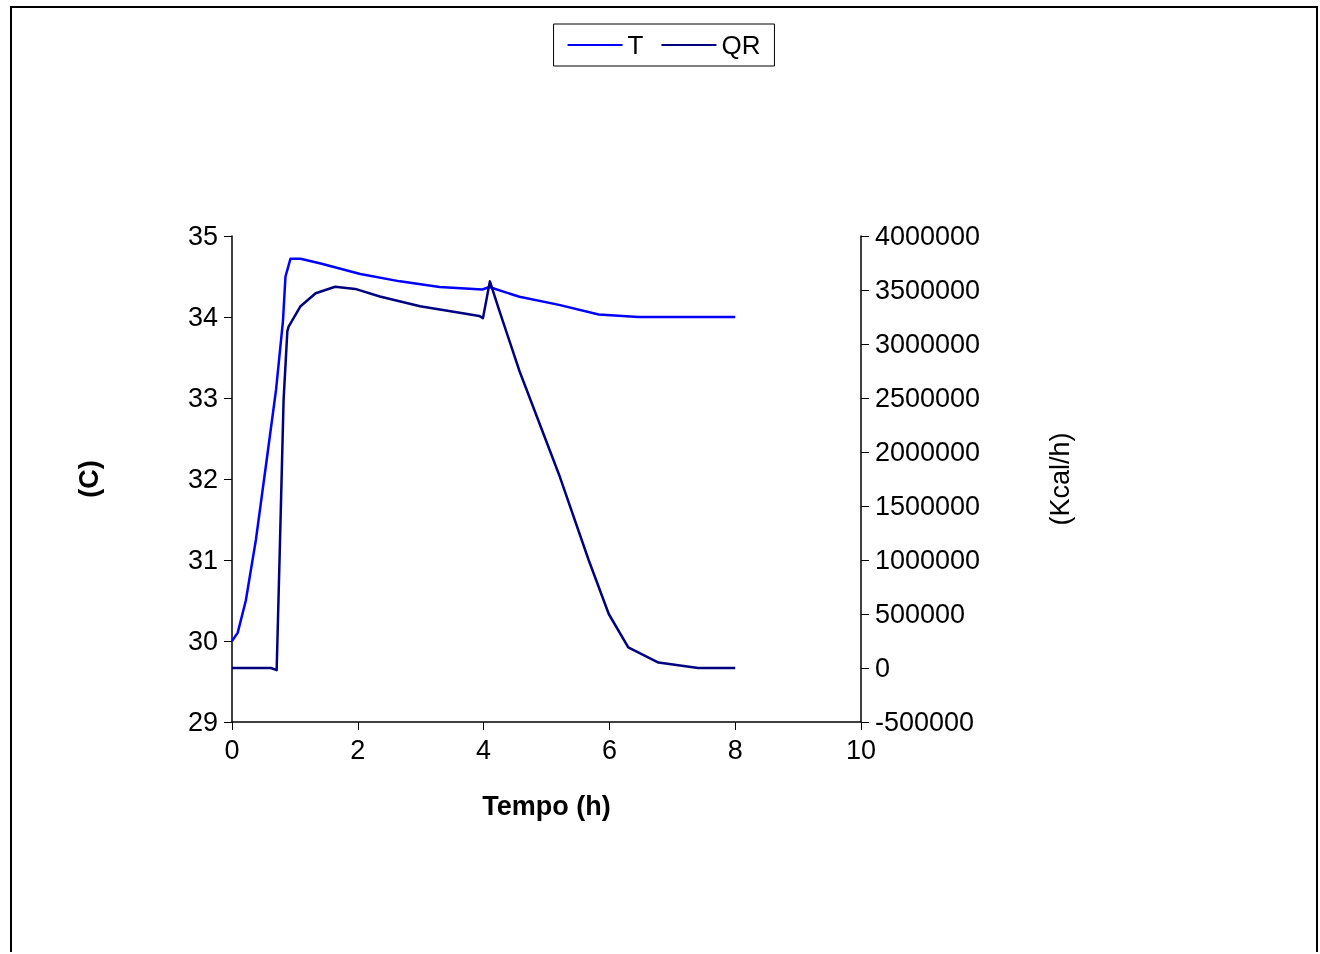  What do you see at coordinates (928, 452) in the screenshot?
I see `y2-tick-label: 2000000` at bounding box center [928, 452].